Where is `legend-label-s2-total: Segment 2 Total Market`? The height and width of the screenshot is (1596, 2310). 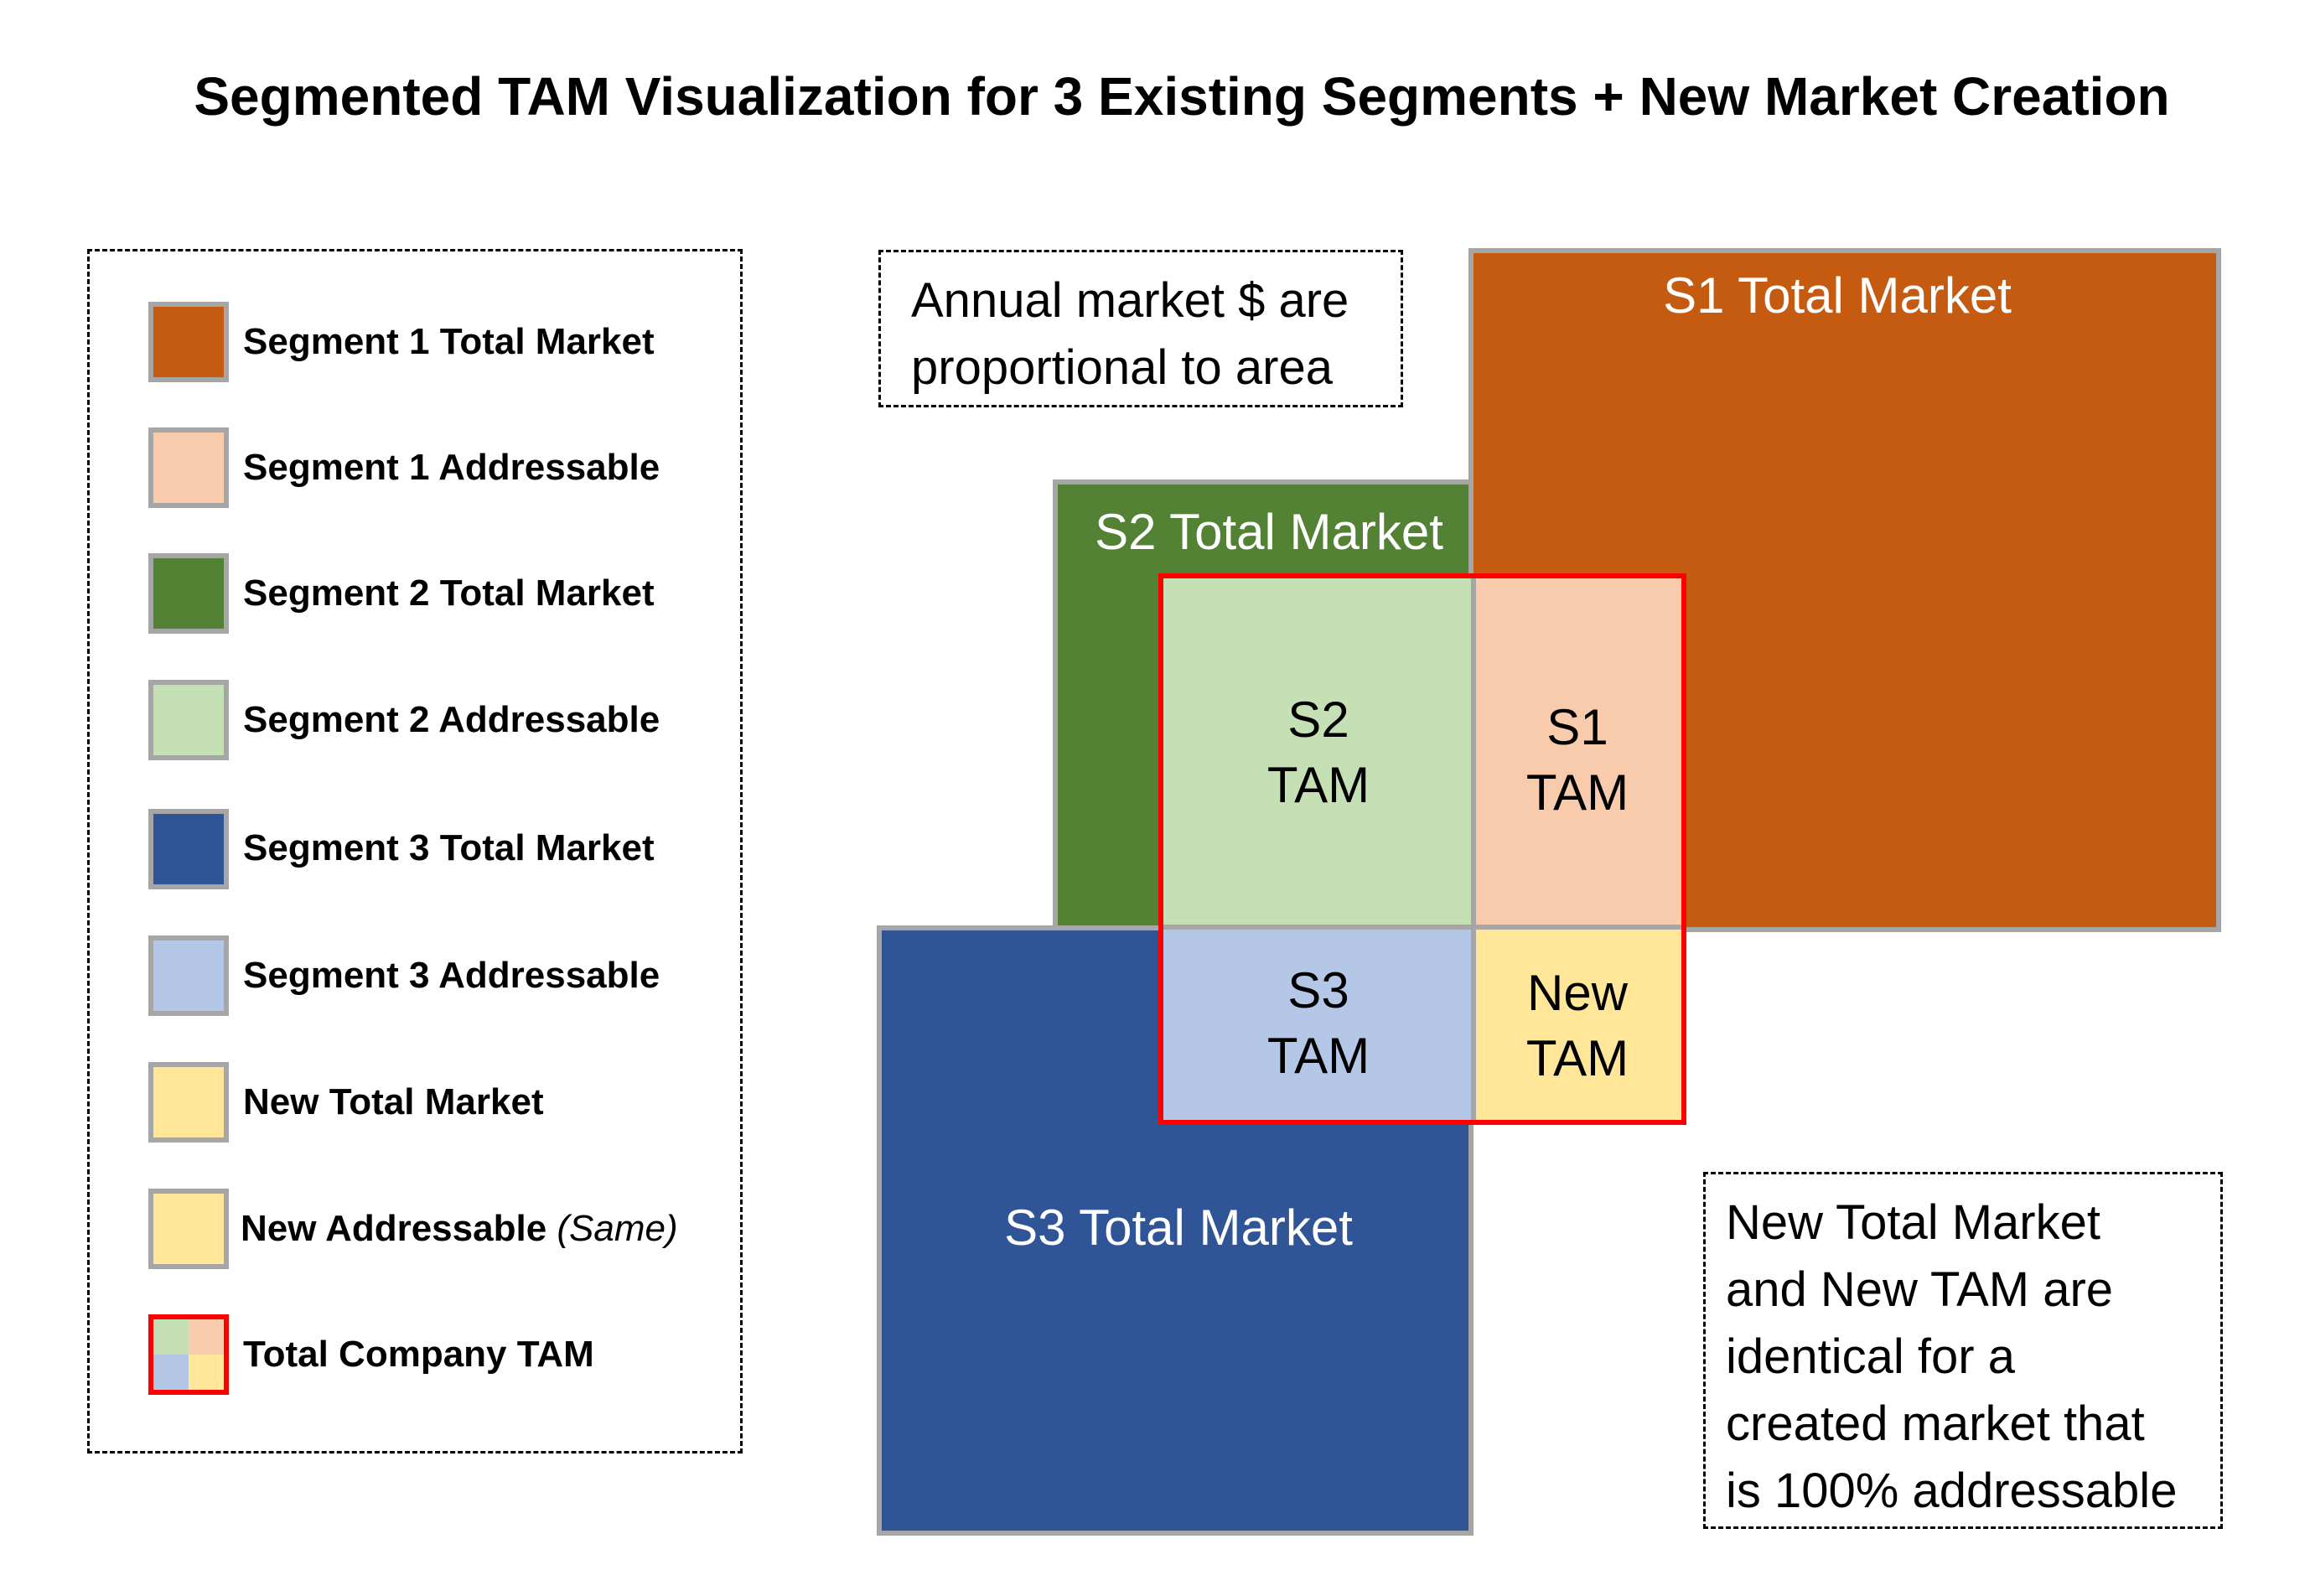
legend-label-s2-total: Segment 2 Total Market is located at coordinates (449, 593).